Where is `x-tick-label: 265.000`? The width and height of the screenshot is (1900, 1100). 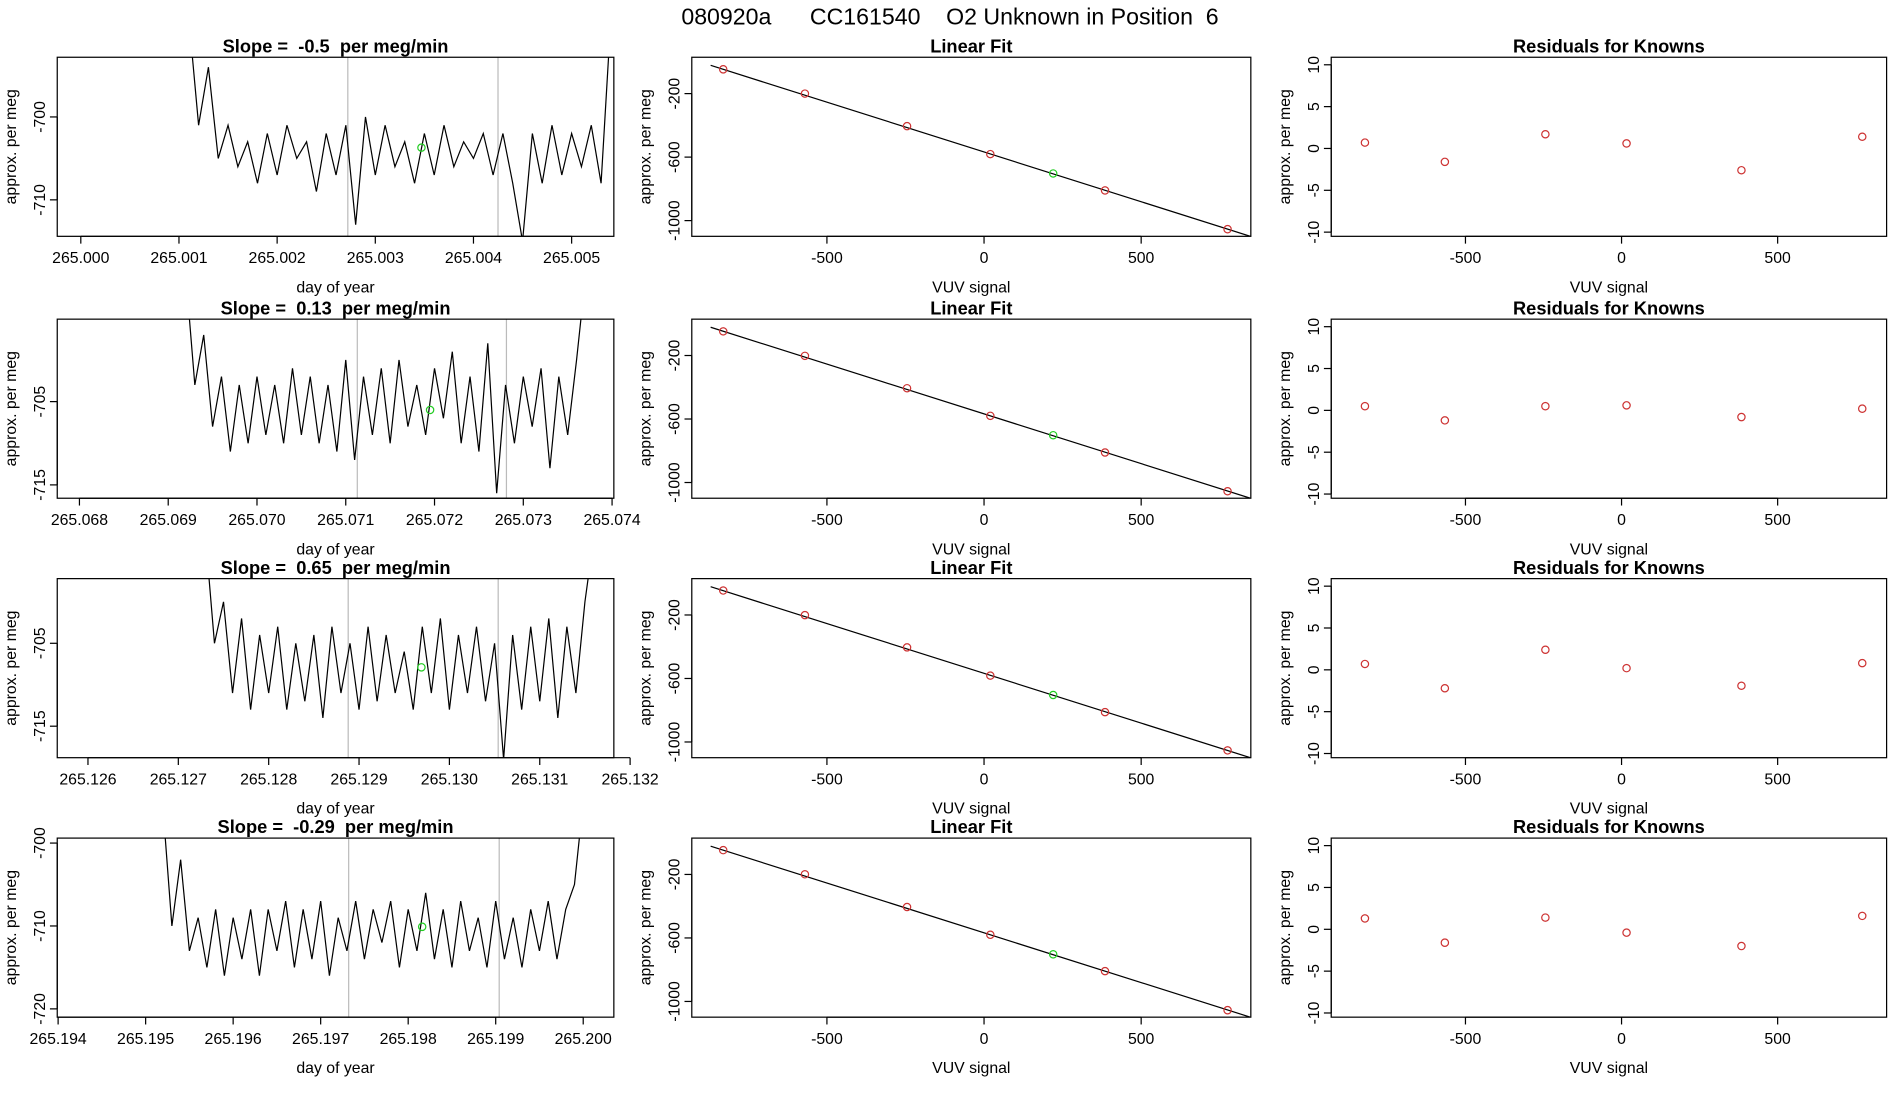
x-tick-label: 265.000 is located at coordinates (80, 258).